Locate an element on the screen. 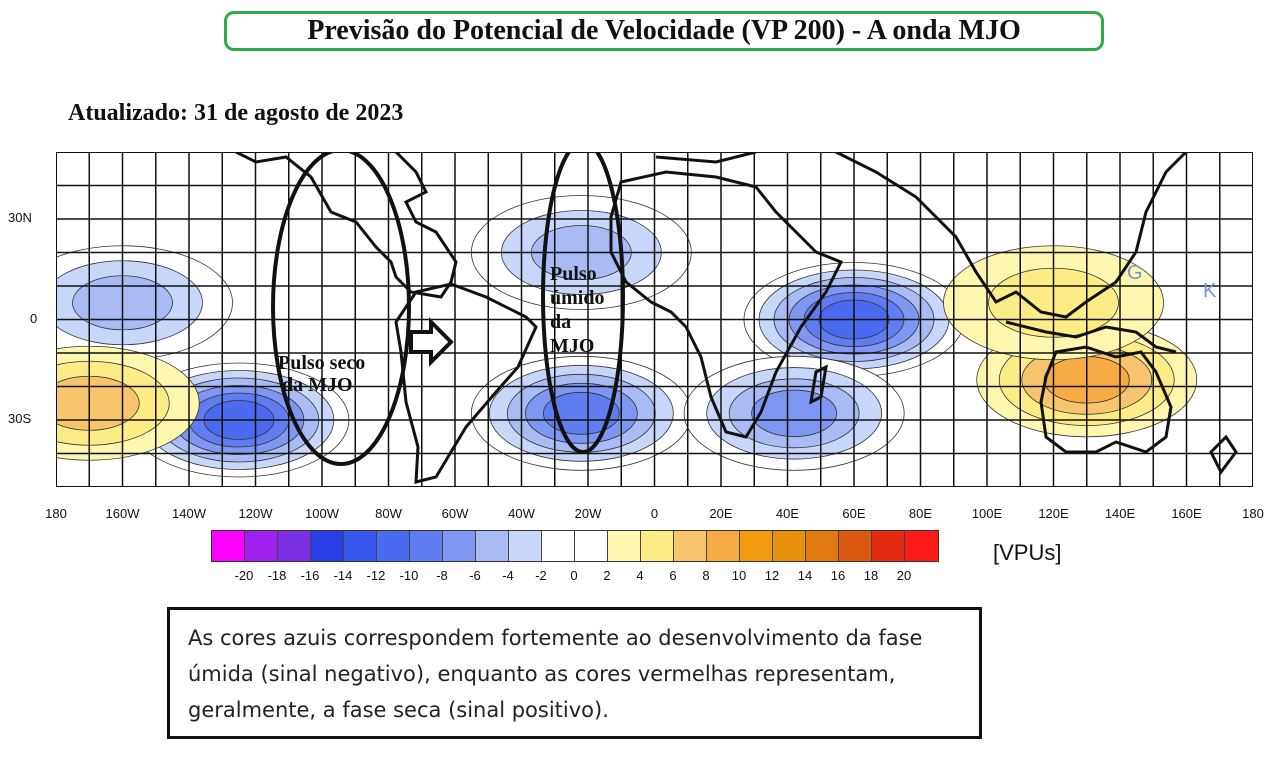 This screenshot has height=760, width=1268. colorbar-tick-label: -8 is located at coordinates (442, 575).